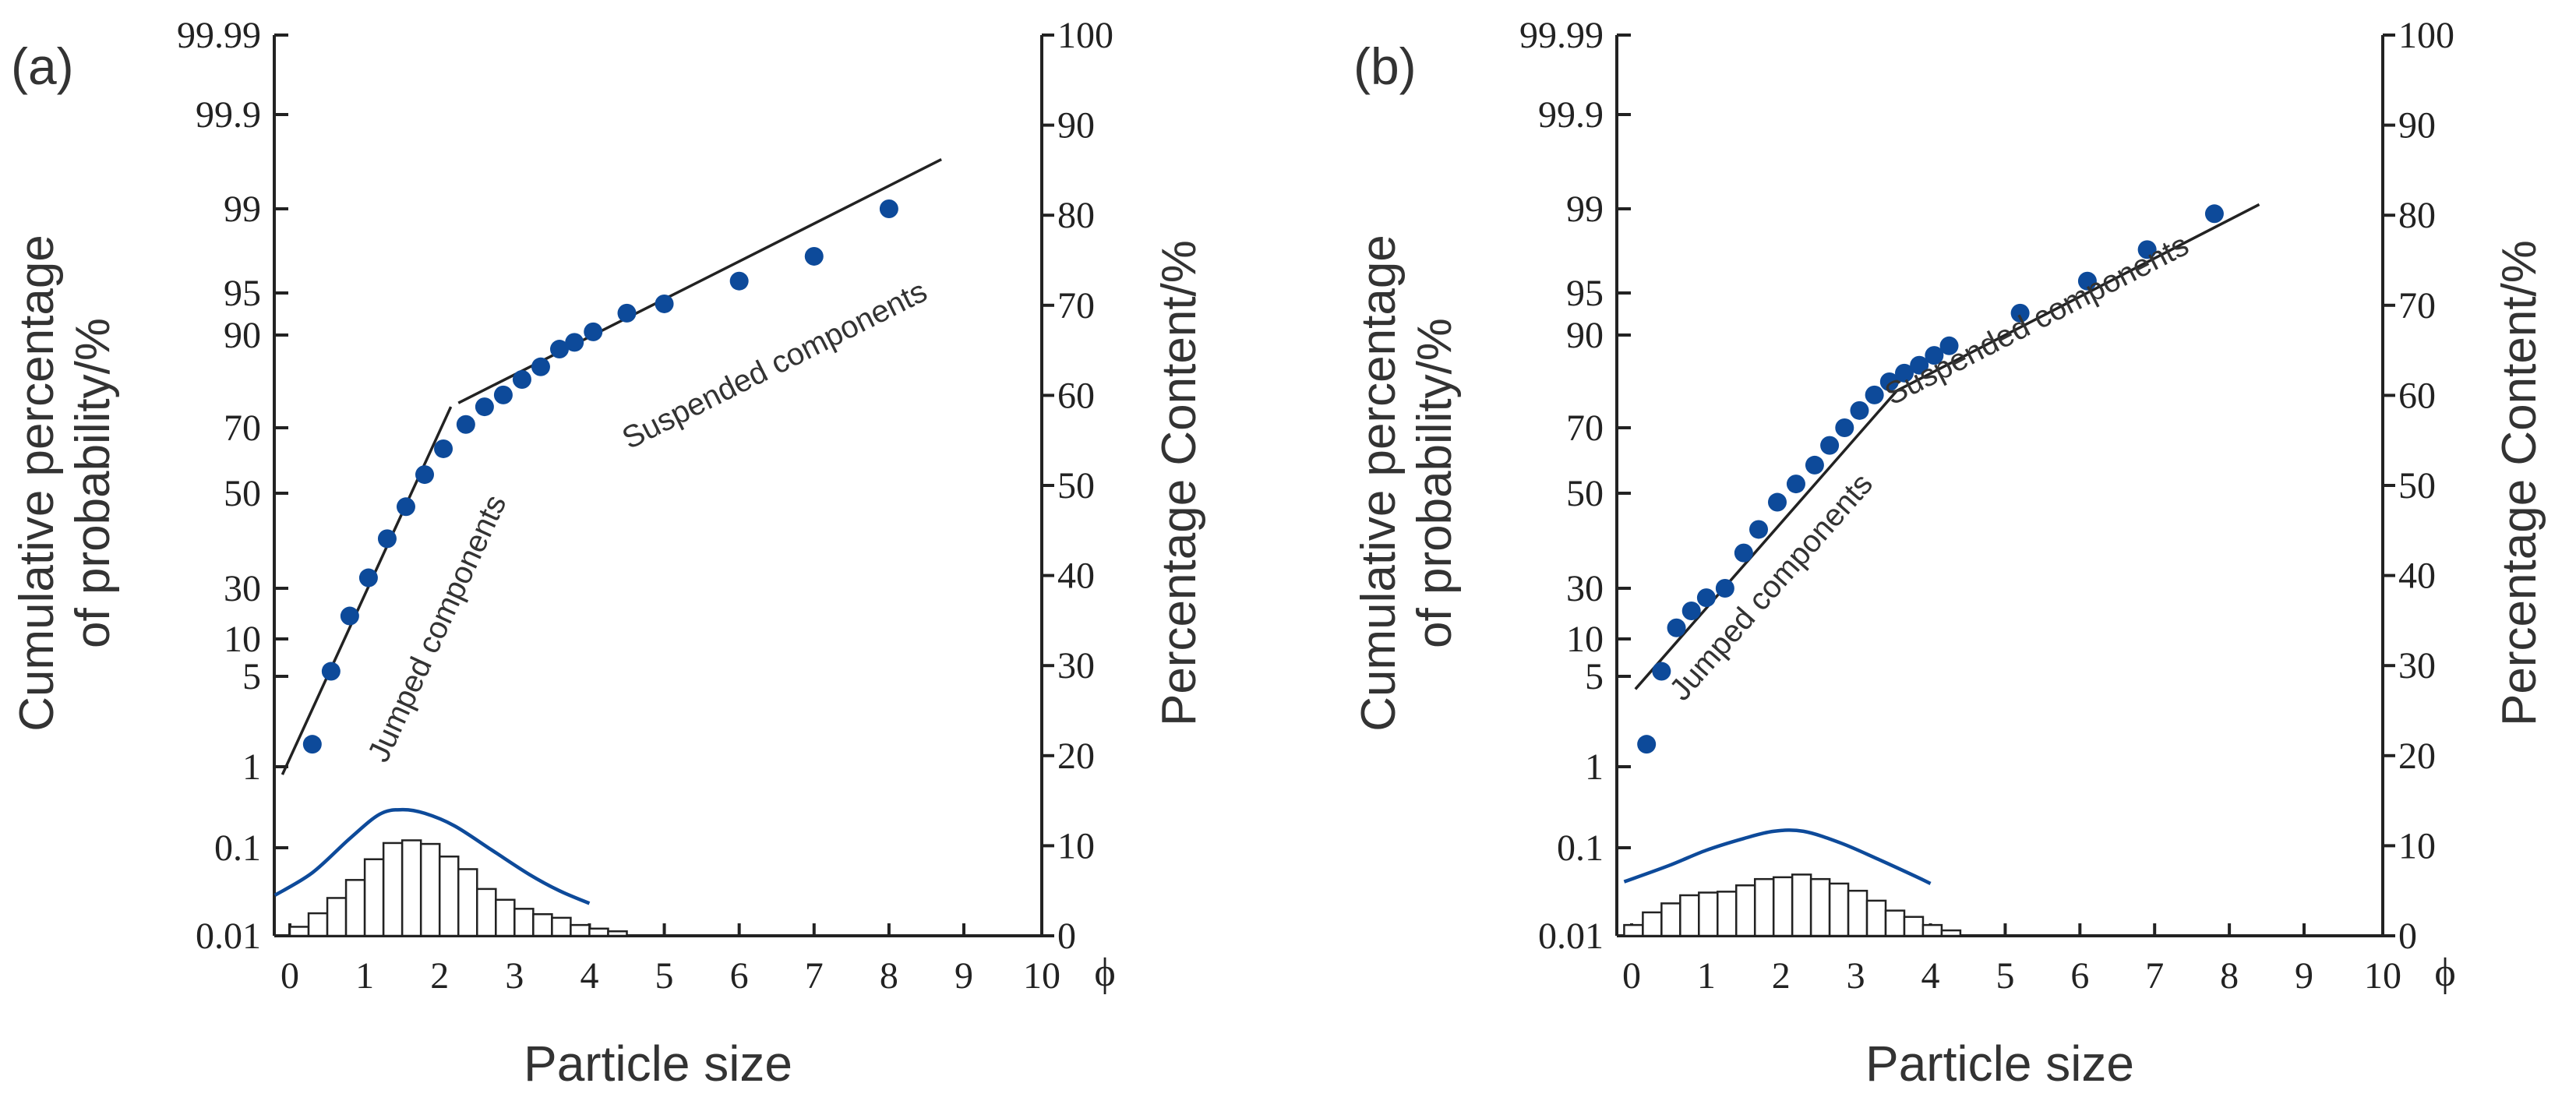 This screenshot has height=1108, width=2576. Describe the element at coordinates (242, 335) in the screenshot. I see `y-tick-label: 90` at that location.